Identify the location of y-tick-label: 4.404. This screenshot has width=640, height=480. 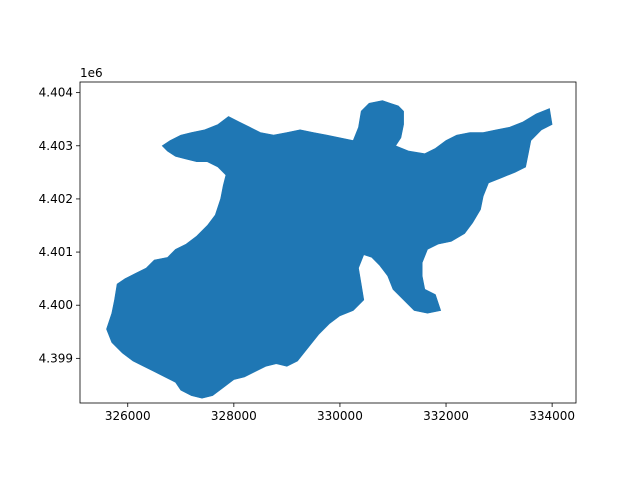
(56, 93).